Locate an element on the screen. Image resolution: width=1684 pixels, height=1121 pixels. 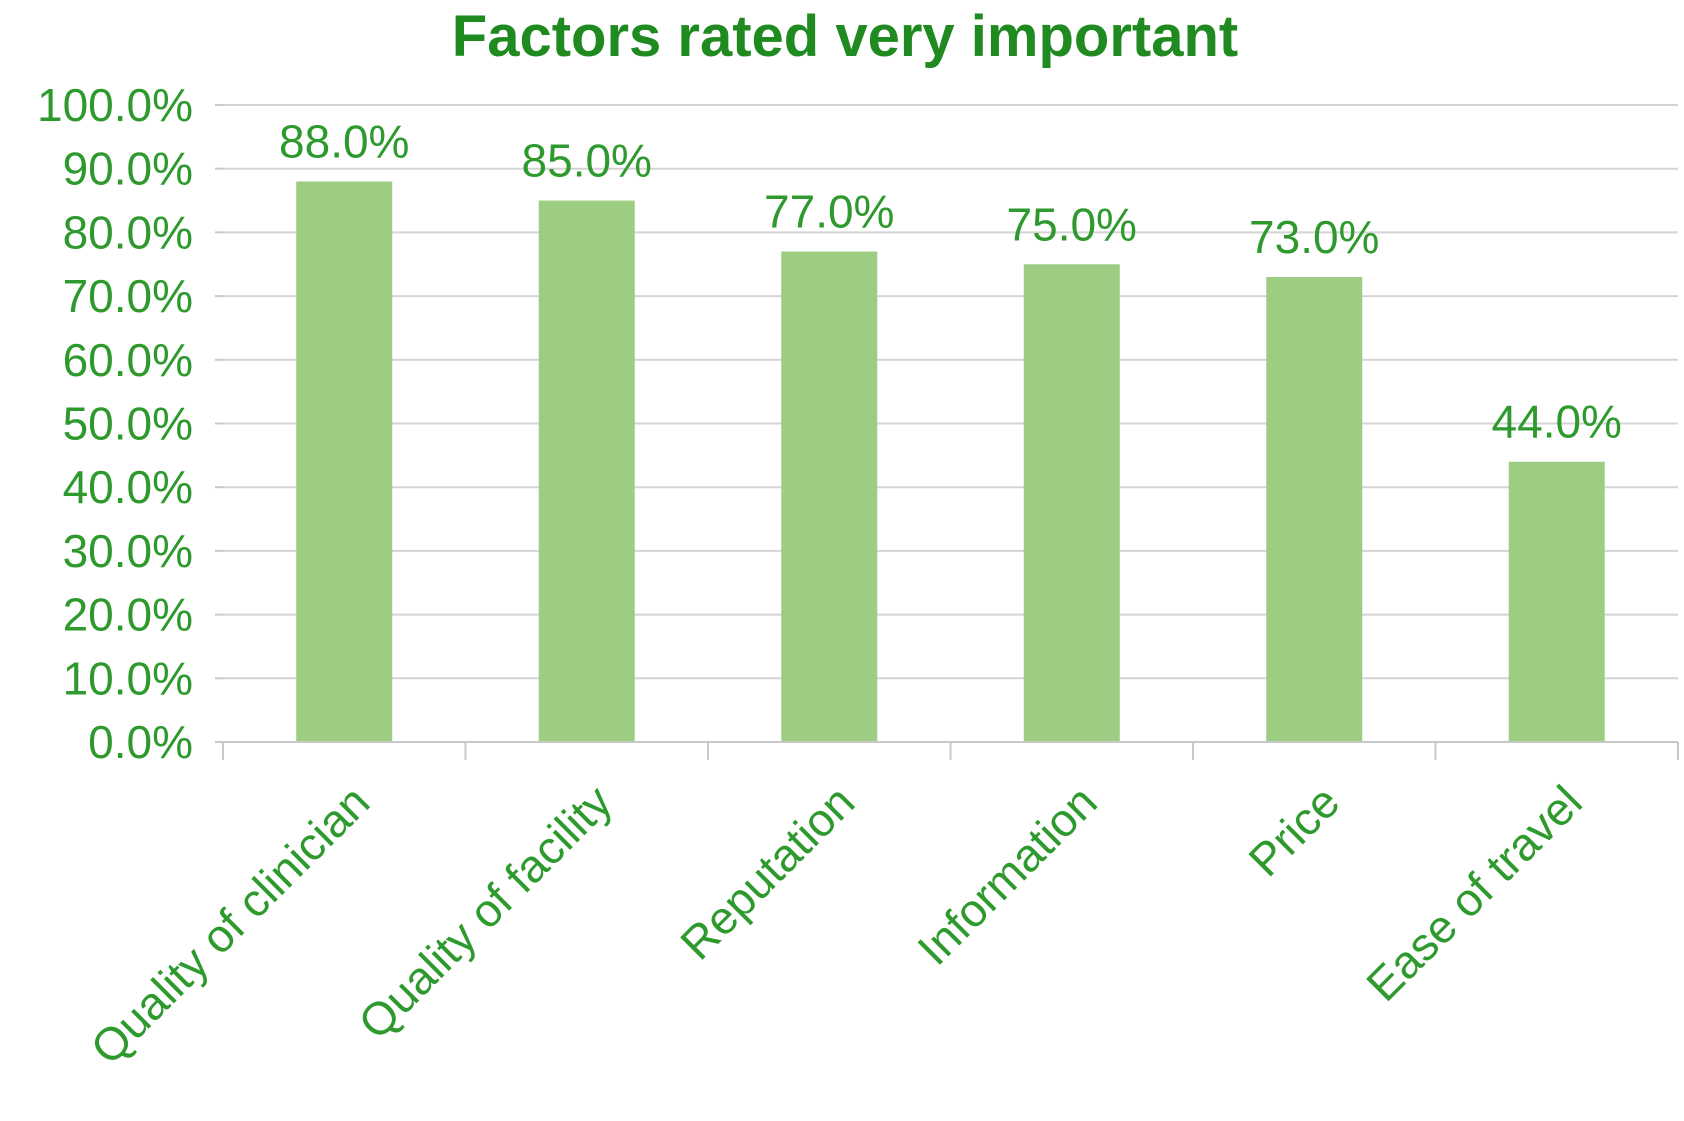
y-tick-label: 80.0% is located at coordinates (128, 232).